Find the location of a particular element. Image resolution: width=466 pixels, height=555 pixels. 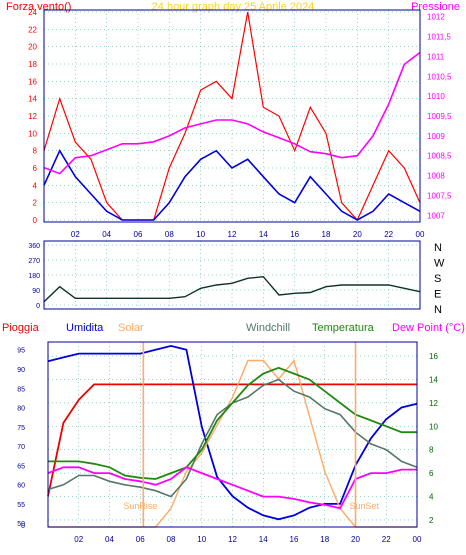

temperature-y-tick-label: 8 is located at coordinates (431, 450).